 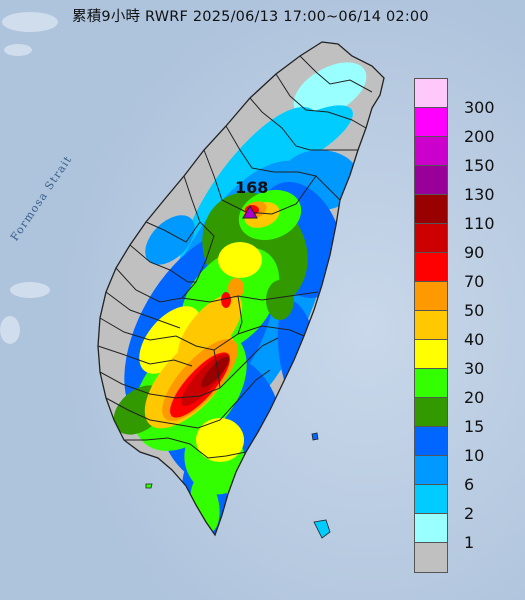 I want to click on max-rainfall-label: 168, so click(x=252, y=187).